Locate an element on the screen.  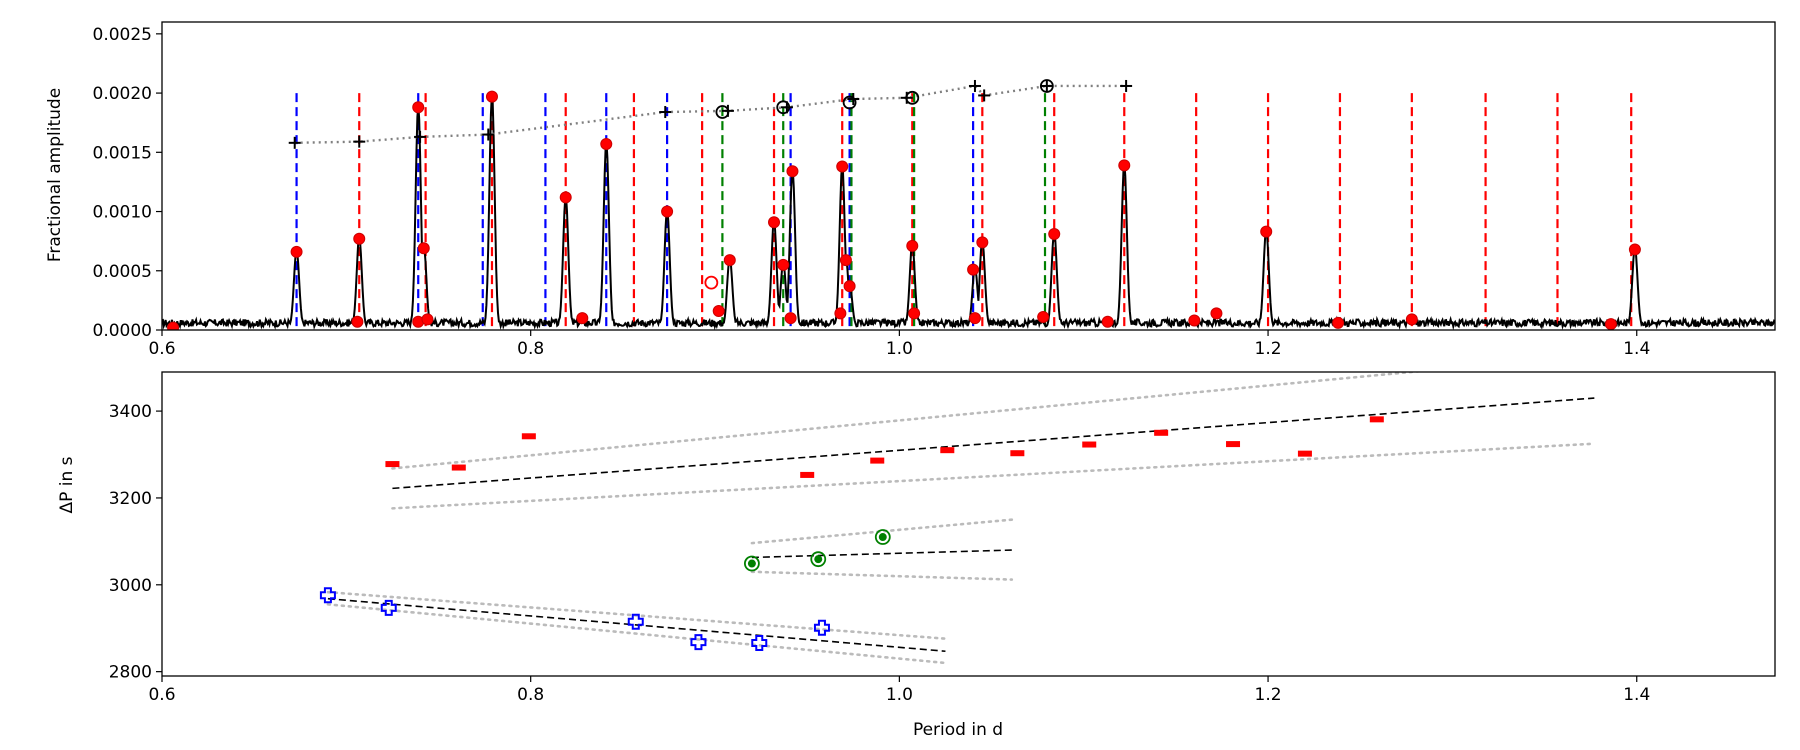
y-tick-label: 0.0025 is located at coordinates (122, 35).